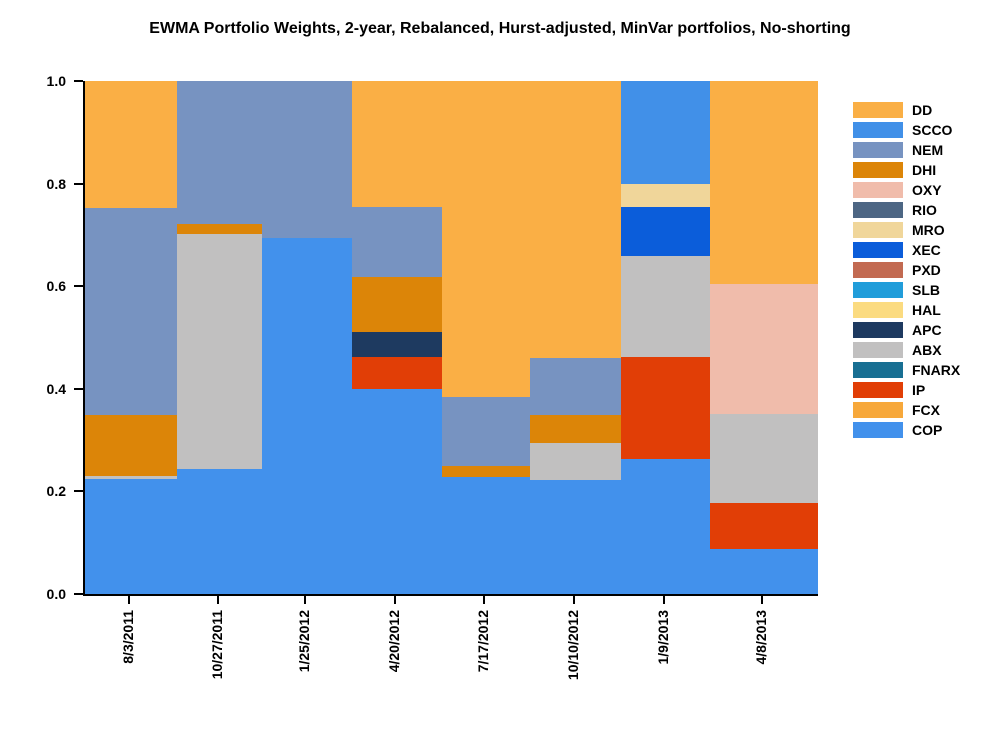 The image size is (1000, 750). I want to click on legend-label: RIO, so click(924, 210).